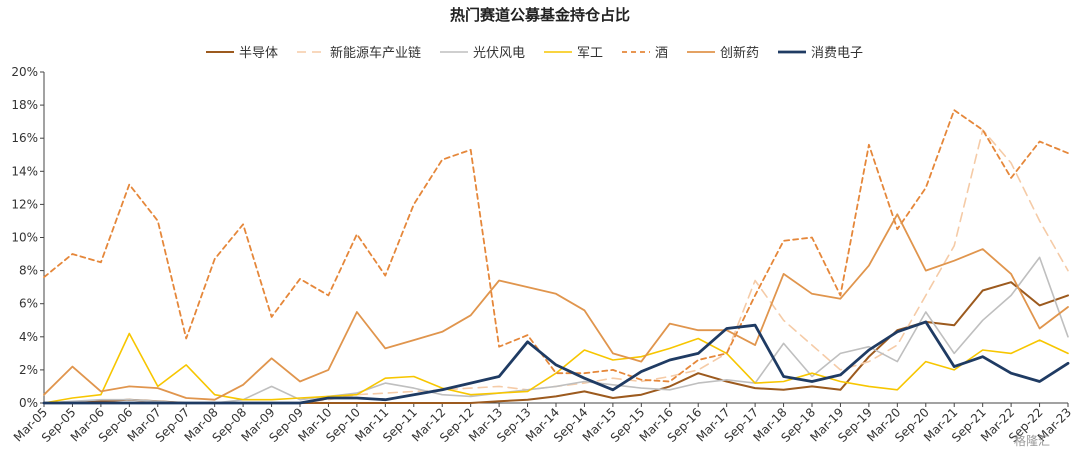 This screenshot has height=457, width=1080. I want to click on legend-label-4: 酒, so click(661, 53).